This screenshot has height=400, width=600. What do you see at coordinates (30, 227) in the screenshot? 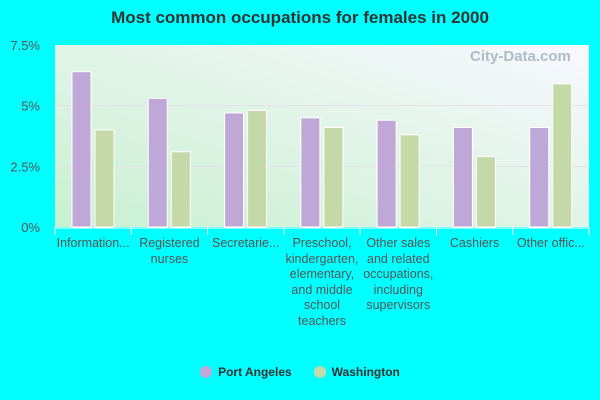
I see `y-tick-label: 0%` at bounding box center [30, 227].